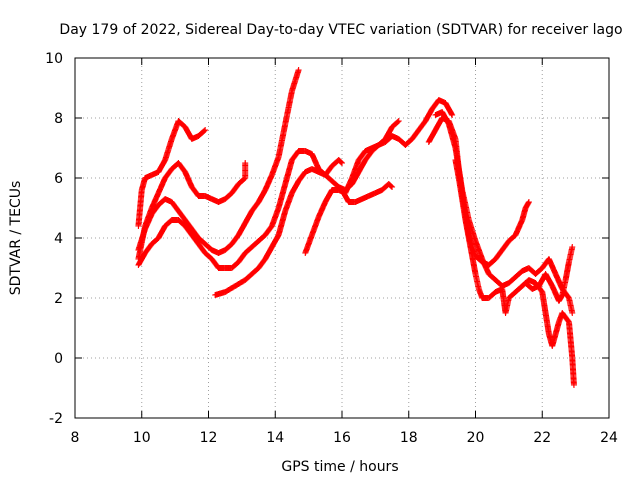 The image size is (640, 480). Describe the element at coordinates (476, 438) in the screenshot. I see `x-tick-label: 20` at that location.